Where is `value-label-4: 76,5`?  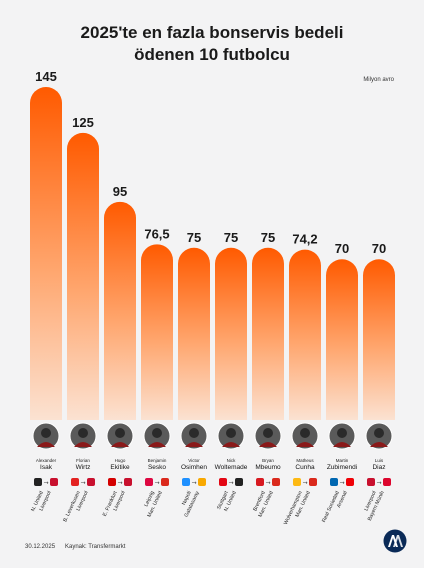
value-label-4: 76,5 is located at coordinates (156, 233).